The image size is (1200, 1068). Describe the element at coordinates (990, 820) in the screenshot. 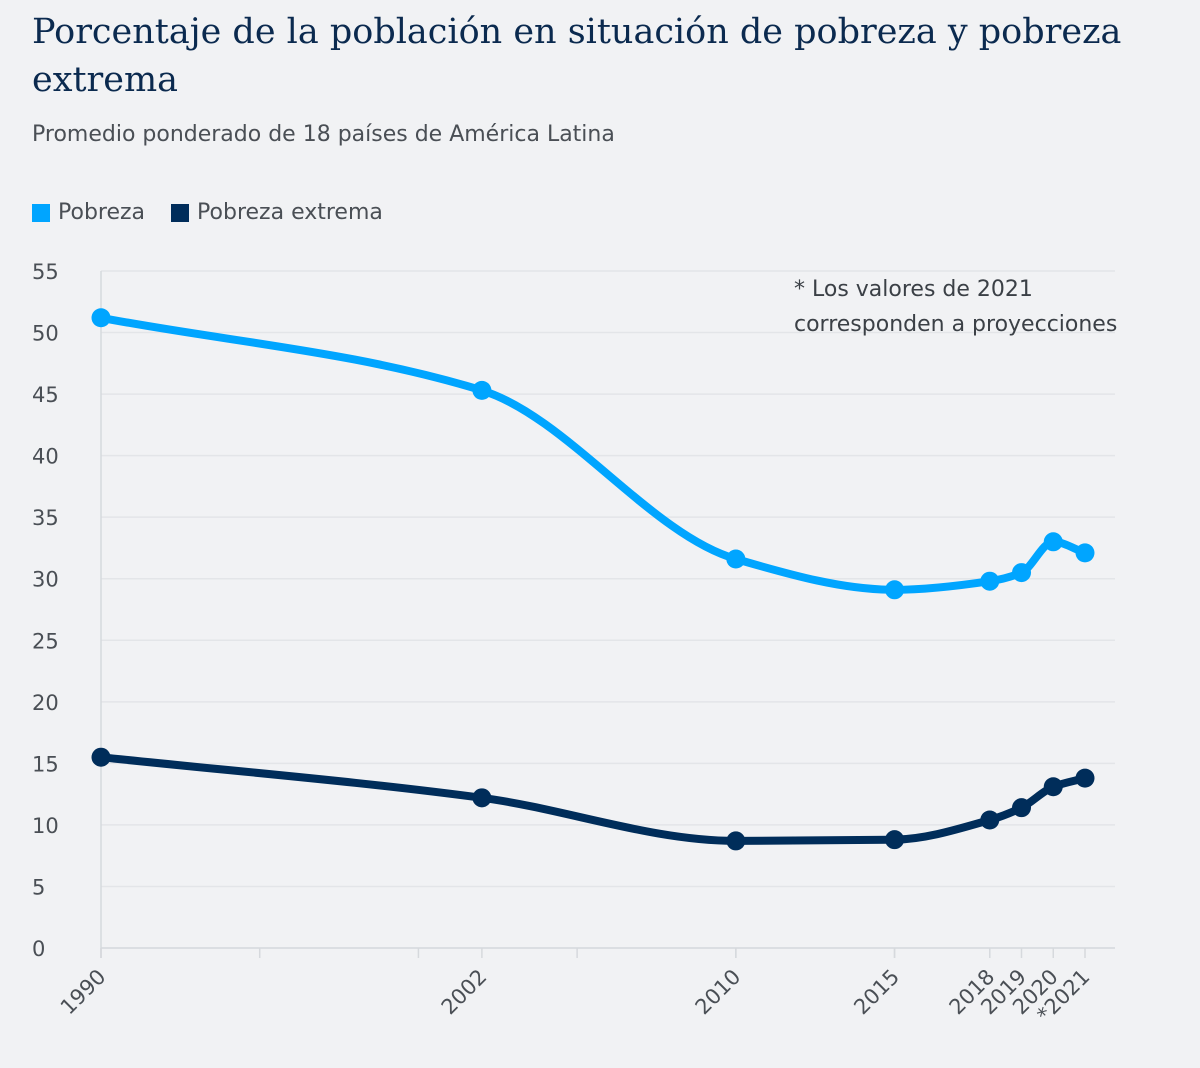

I see `data-point-extrema-2018` at that location.